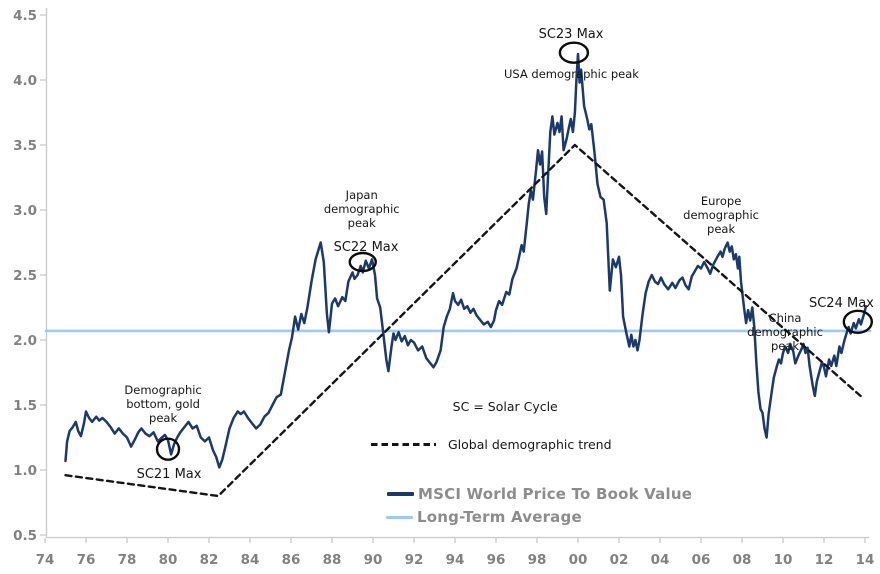 The width and height of the screenshot is (880, 574). What do you see at coordinates (25, 471) in the screenshot?
I see `y-tick-label-1: 1.0` at bounding box center [25, 471].